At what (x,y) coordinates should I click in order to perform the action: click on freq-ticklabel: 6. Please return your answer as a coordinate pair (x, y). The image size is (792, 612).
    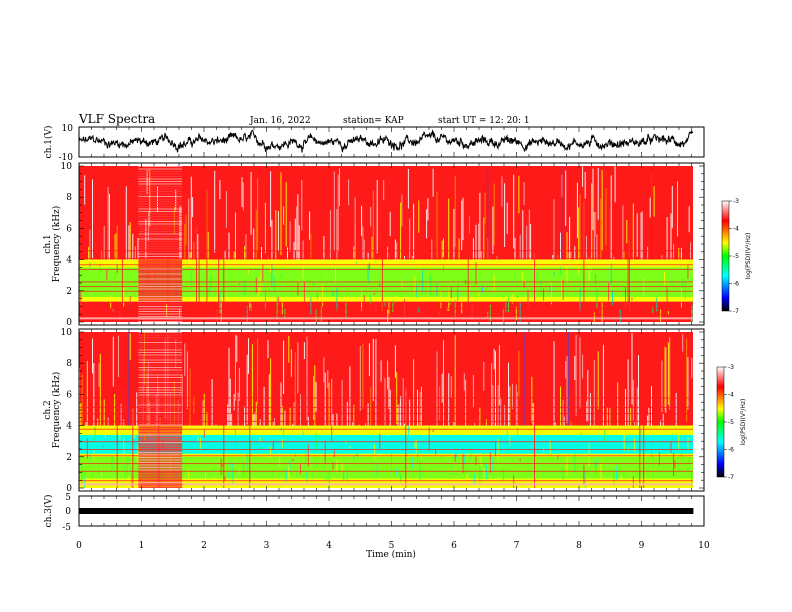
    Looking at the image, I should click on (69, 229).